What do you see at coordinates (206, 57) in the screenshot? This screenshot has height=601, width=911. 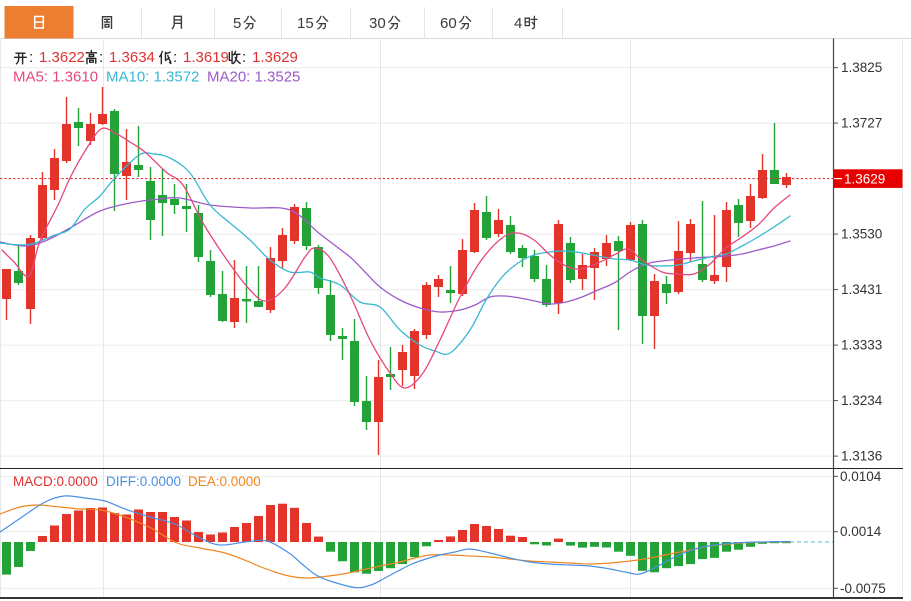 I see `svg-text: 1.3619` at bounding box center [206, 57].